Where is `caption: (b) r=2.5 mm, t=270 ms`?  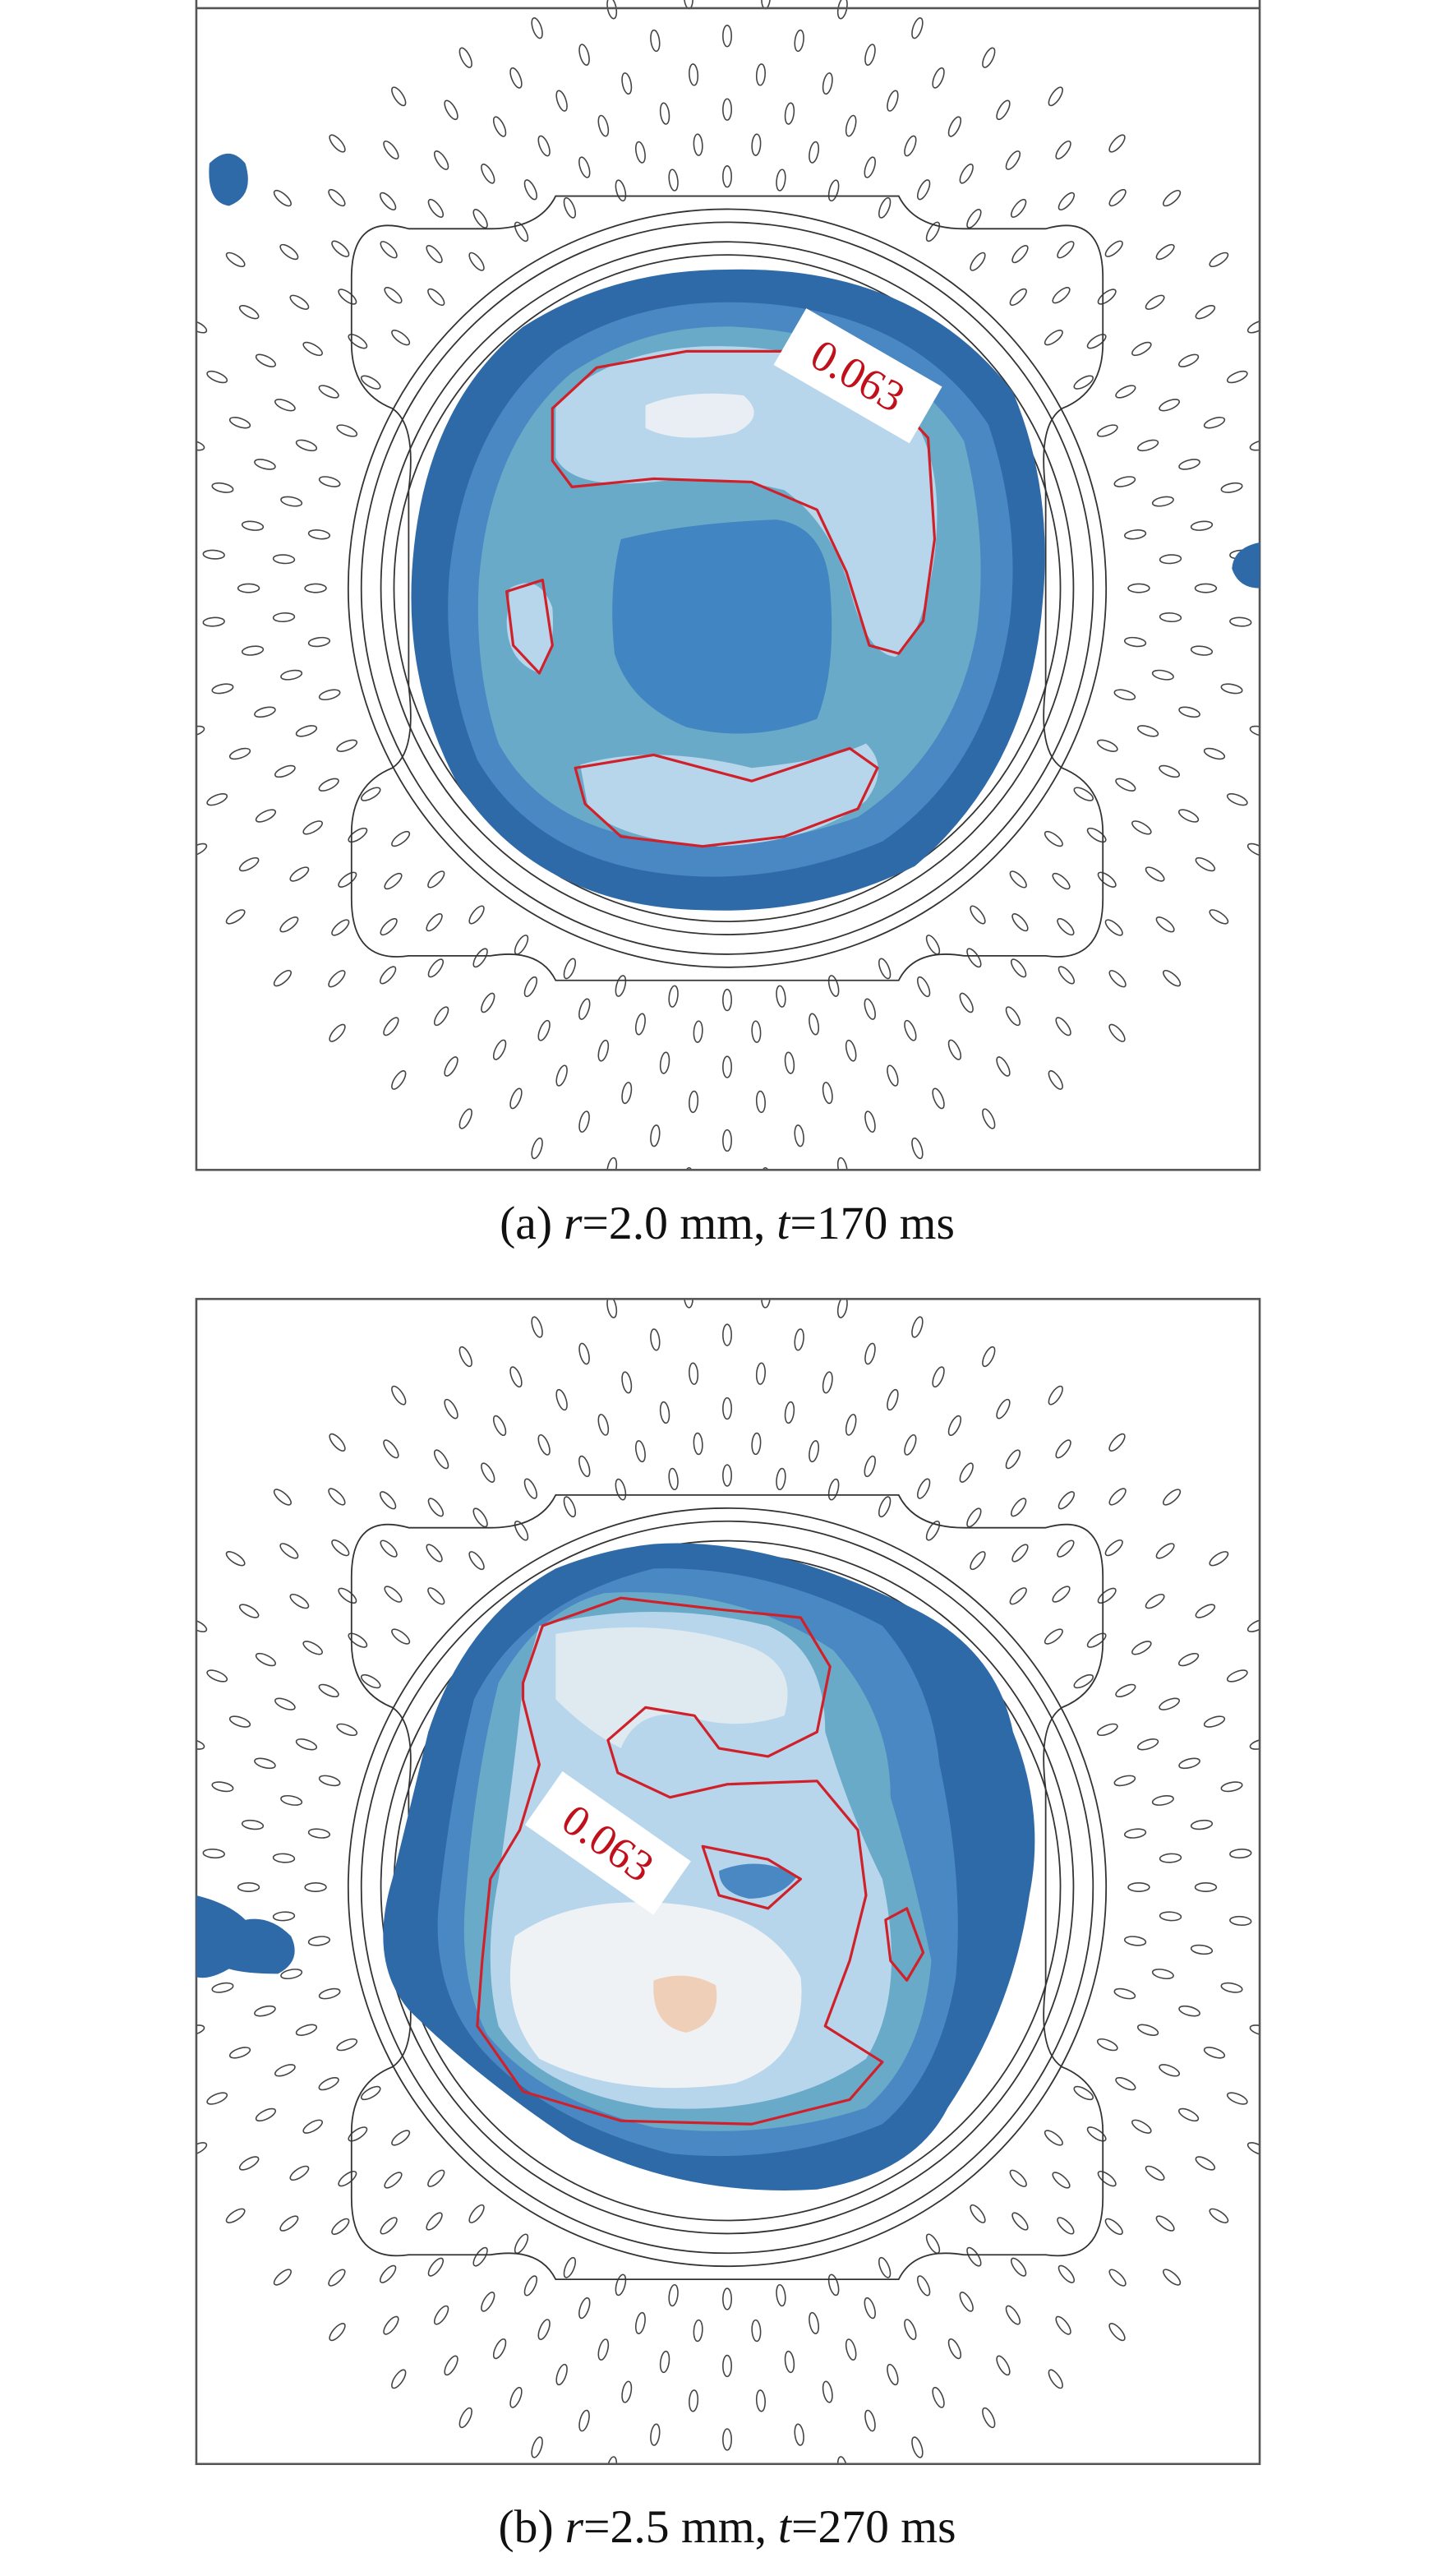
caption: (b) r=2.5 mm, t=270 ms is located at coordinates (727, 2527).